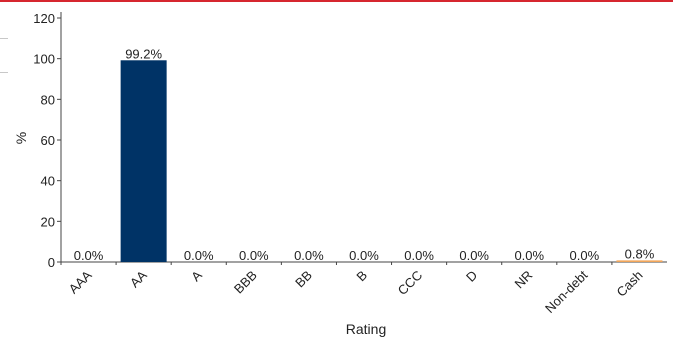 This screenshot has height=340, width=673. Describe the element at coordinates (363, 288) in the screenshot. I see `x-axis: AAA AA A BBB BB B CCC D NR Non-debt Cash` at that location.